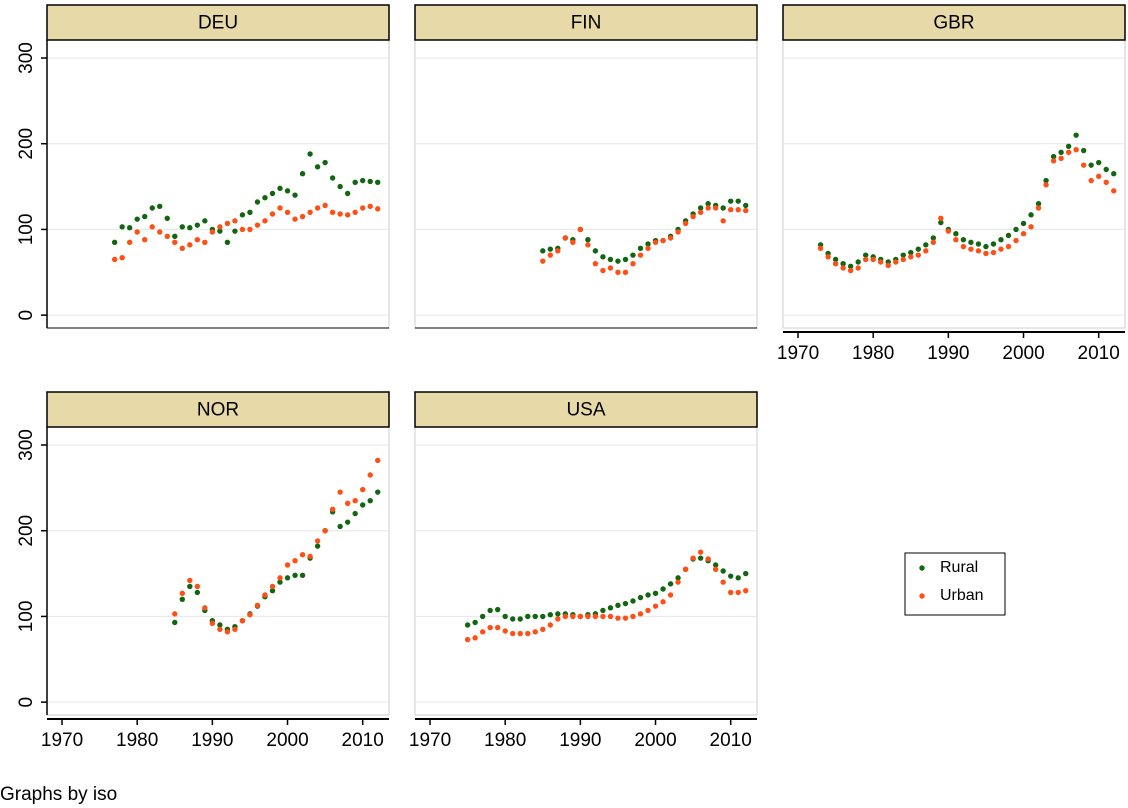  What do you see at coordinates (58, 794) in the screenshot?
I see `note: Graphs by iso` at bounding box center [58, 794].